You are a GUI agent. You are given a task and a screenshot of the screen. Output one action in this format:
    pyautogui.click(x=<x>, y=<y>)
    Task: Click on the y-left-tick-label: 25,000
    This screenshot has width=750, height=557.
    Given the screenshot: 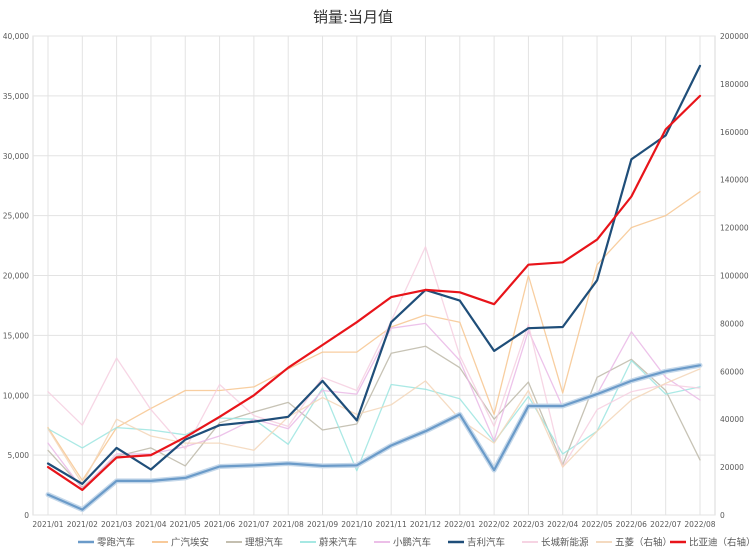 What is the action you would take?
    pyautogui.click(x=16, y=216)
    